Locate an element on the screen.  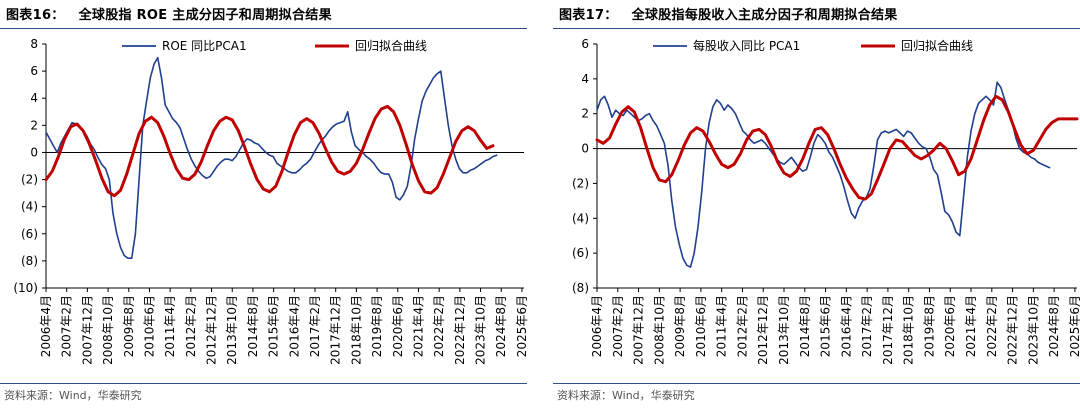
figure-title: 图表17： 全球股指每股收入主成分因子和周期拟合结果 is located at coordinates (728, 13).